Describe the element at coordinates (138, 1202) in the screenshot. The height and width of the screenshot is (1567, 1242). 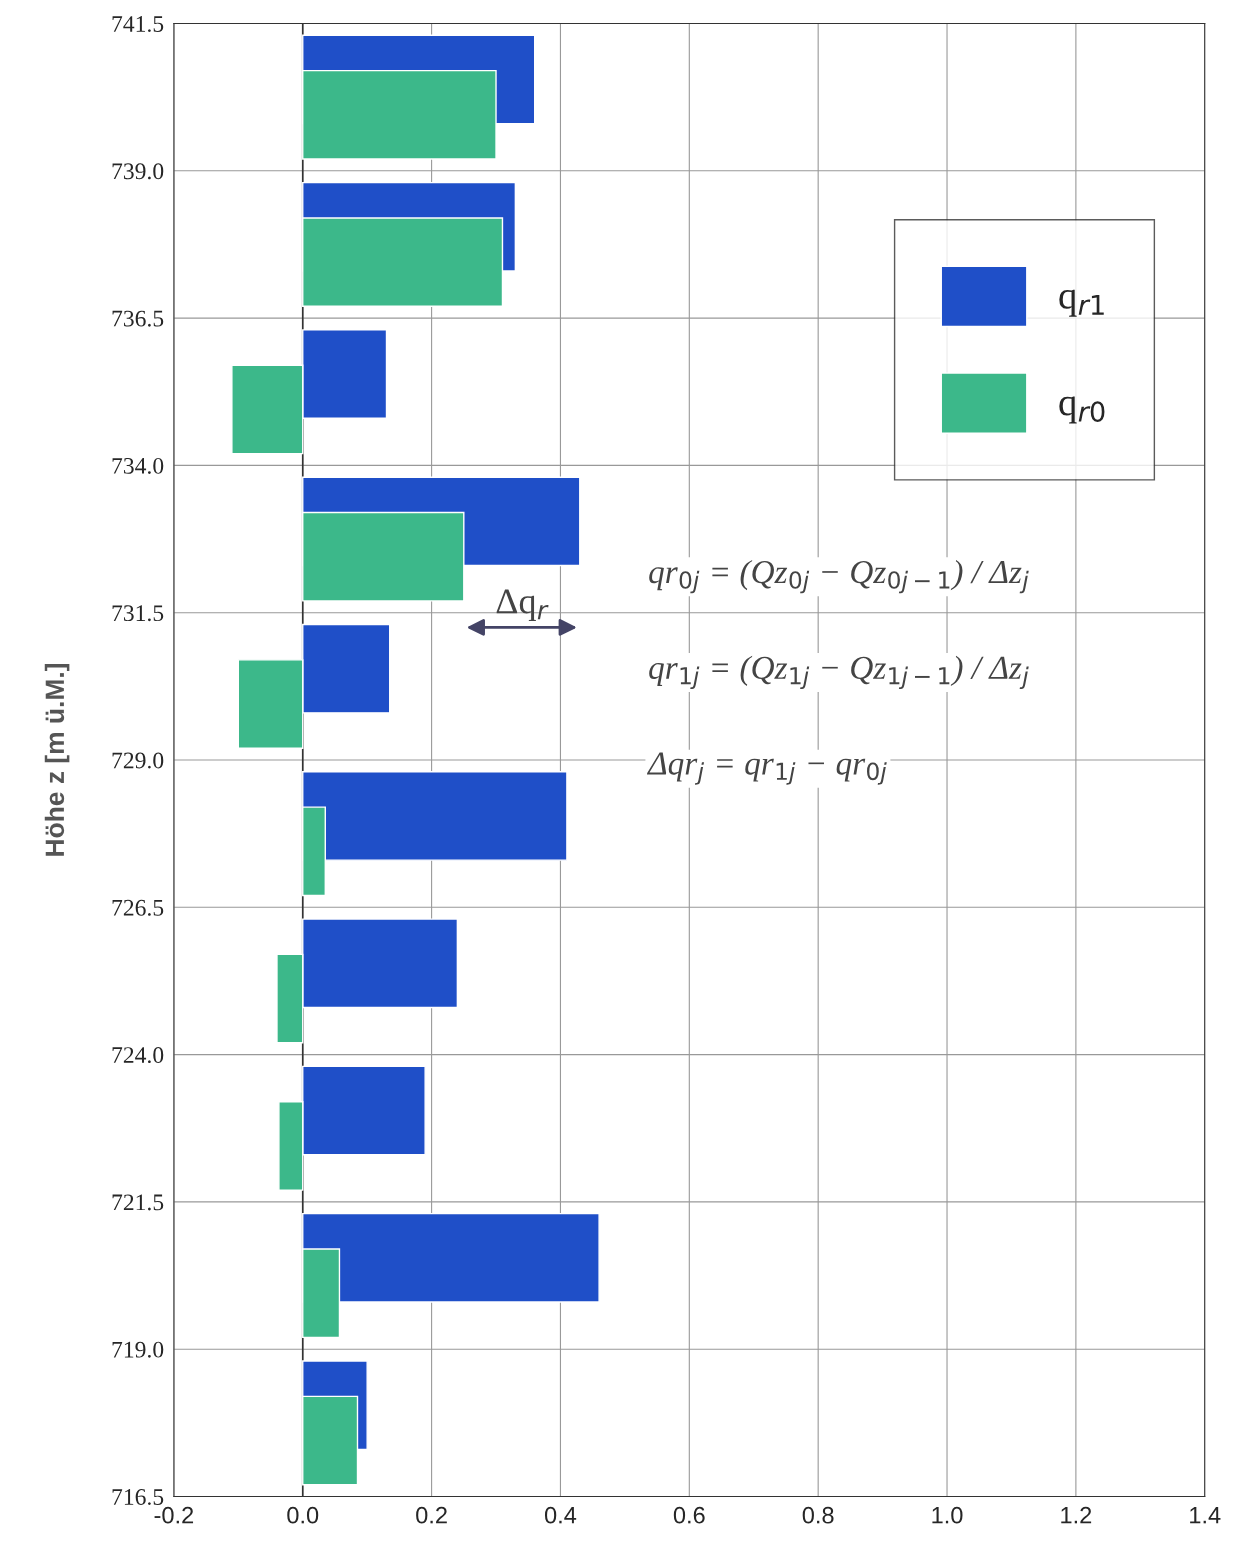
I see `y-tick-label: 721.5` at that location.